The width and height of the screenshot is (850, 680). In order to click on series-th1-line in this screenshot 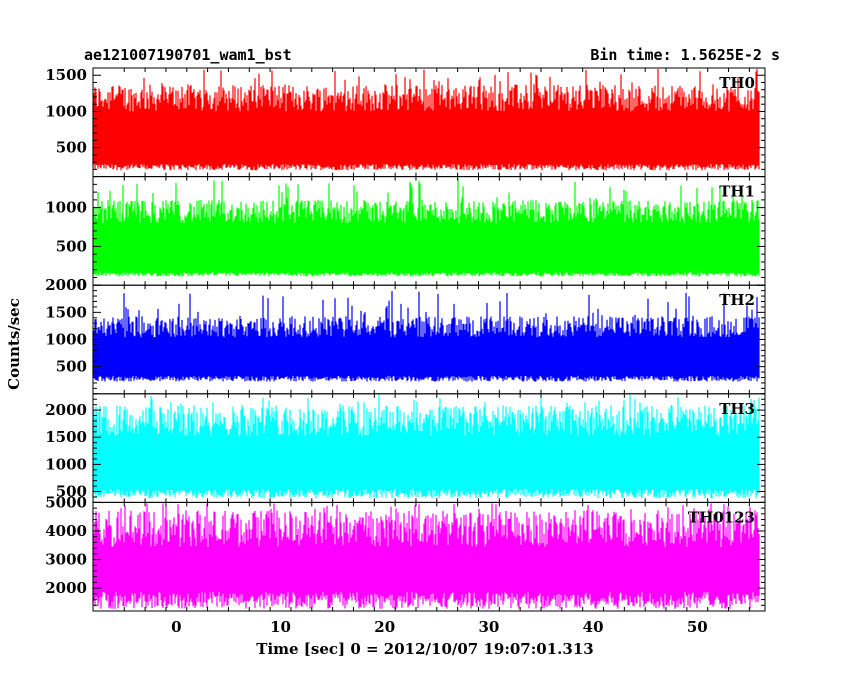, I will do `click(426, 227)`.